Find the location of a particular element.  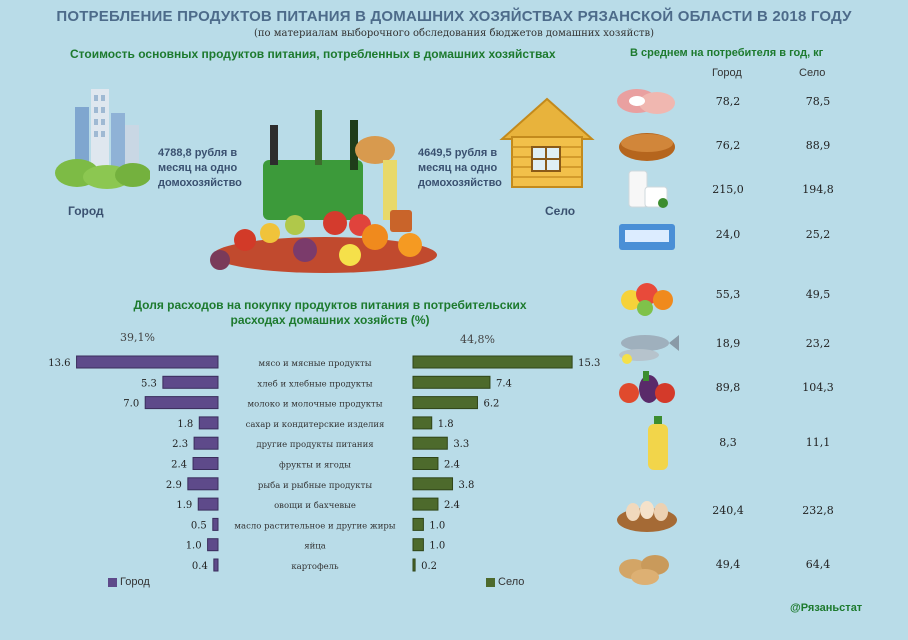

per-consumer-city-value: 49,4 is located at coordinates (728, 564).